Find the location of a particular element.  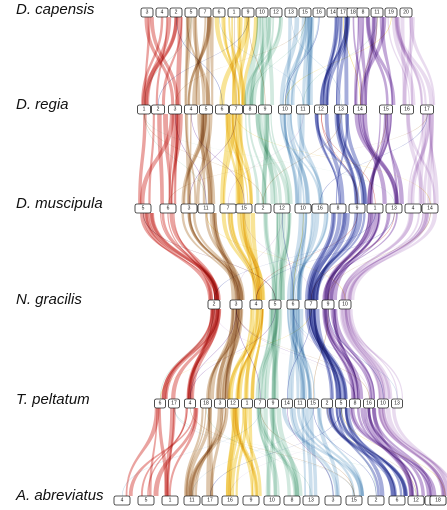

species-label: D. muscipula is located at coordinates (59, 203).